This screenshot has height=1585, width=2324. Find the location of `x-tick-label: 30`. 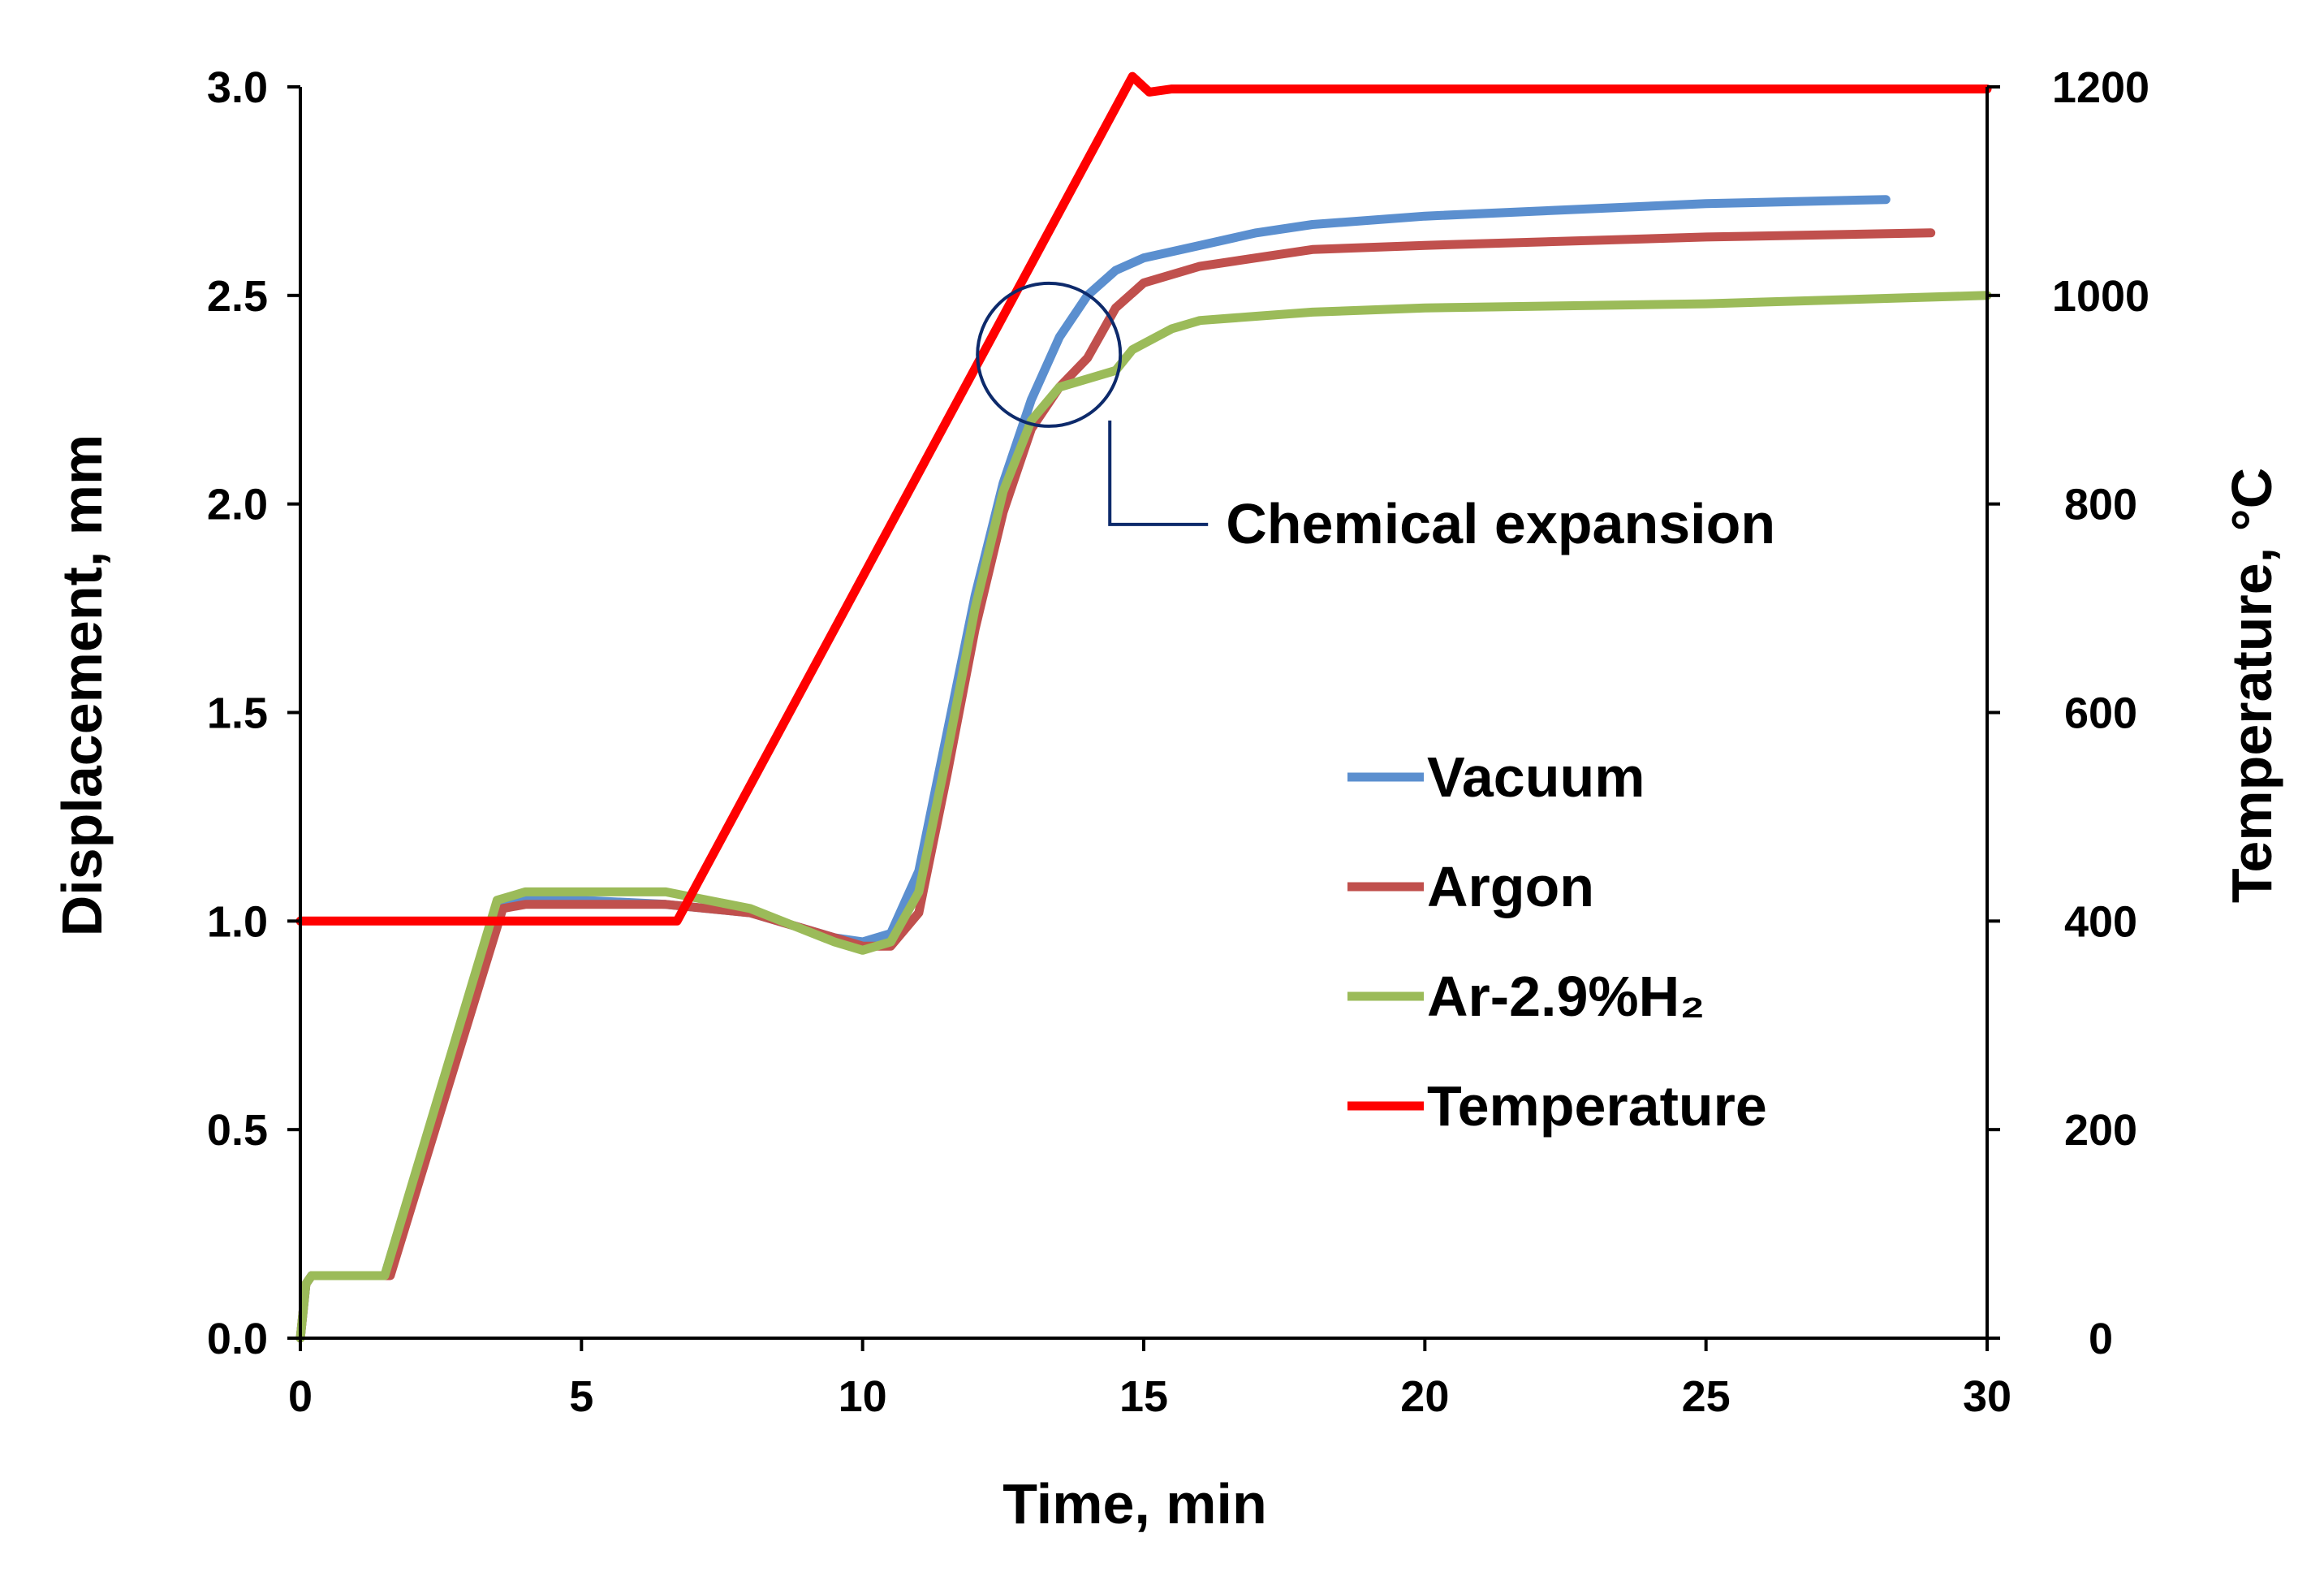

x-tick-label: 30 is located at coordinates (1987, 1396).